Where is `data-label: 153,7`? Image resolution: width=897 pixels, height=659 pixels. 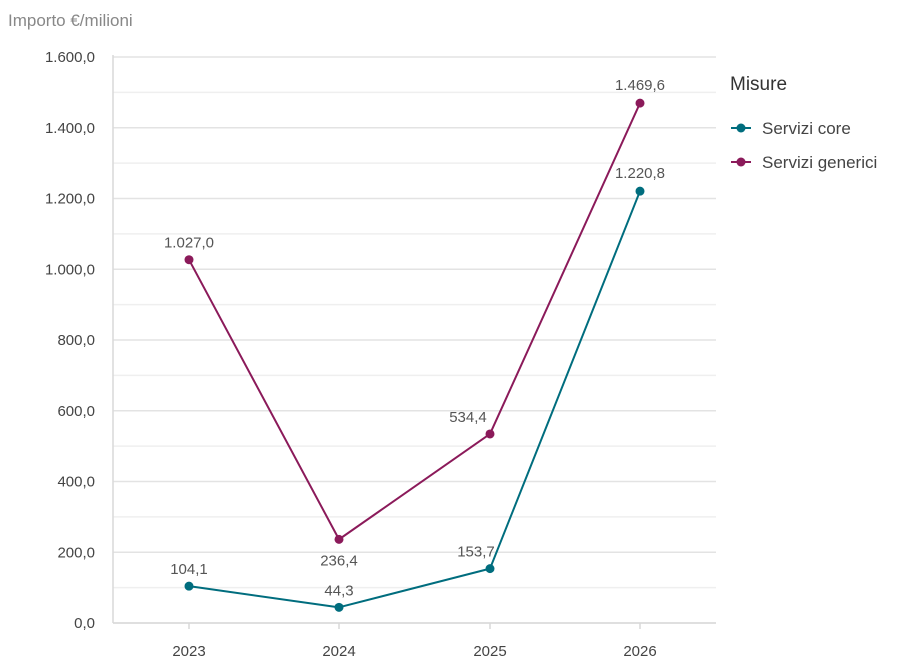 data-label: 153,7 is located at coordinates (476, 552).